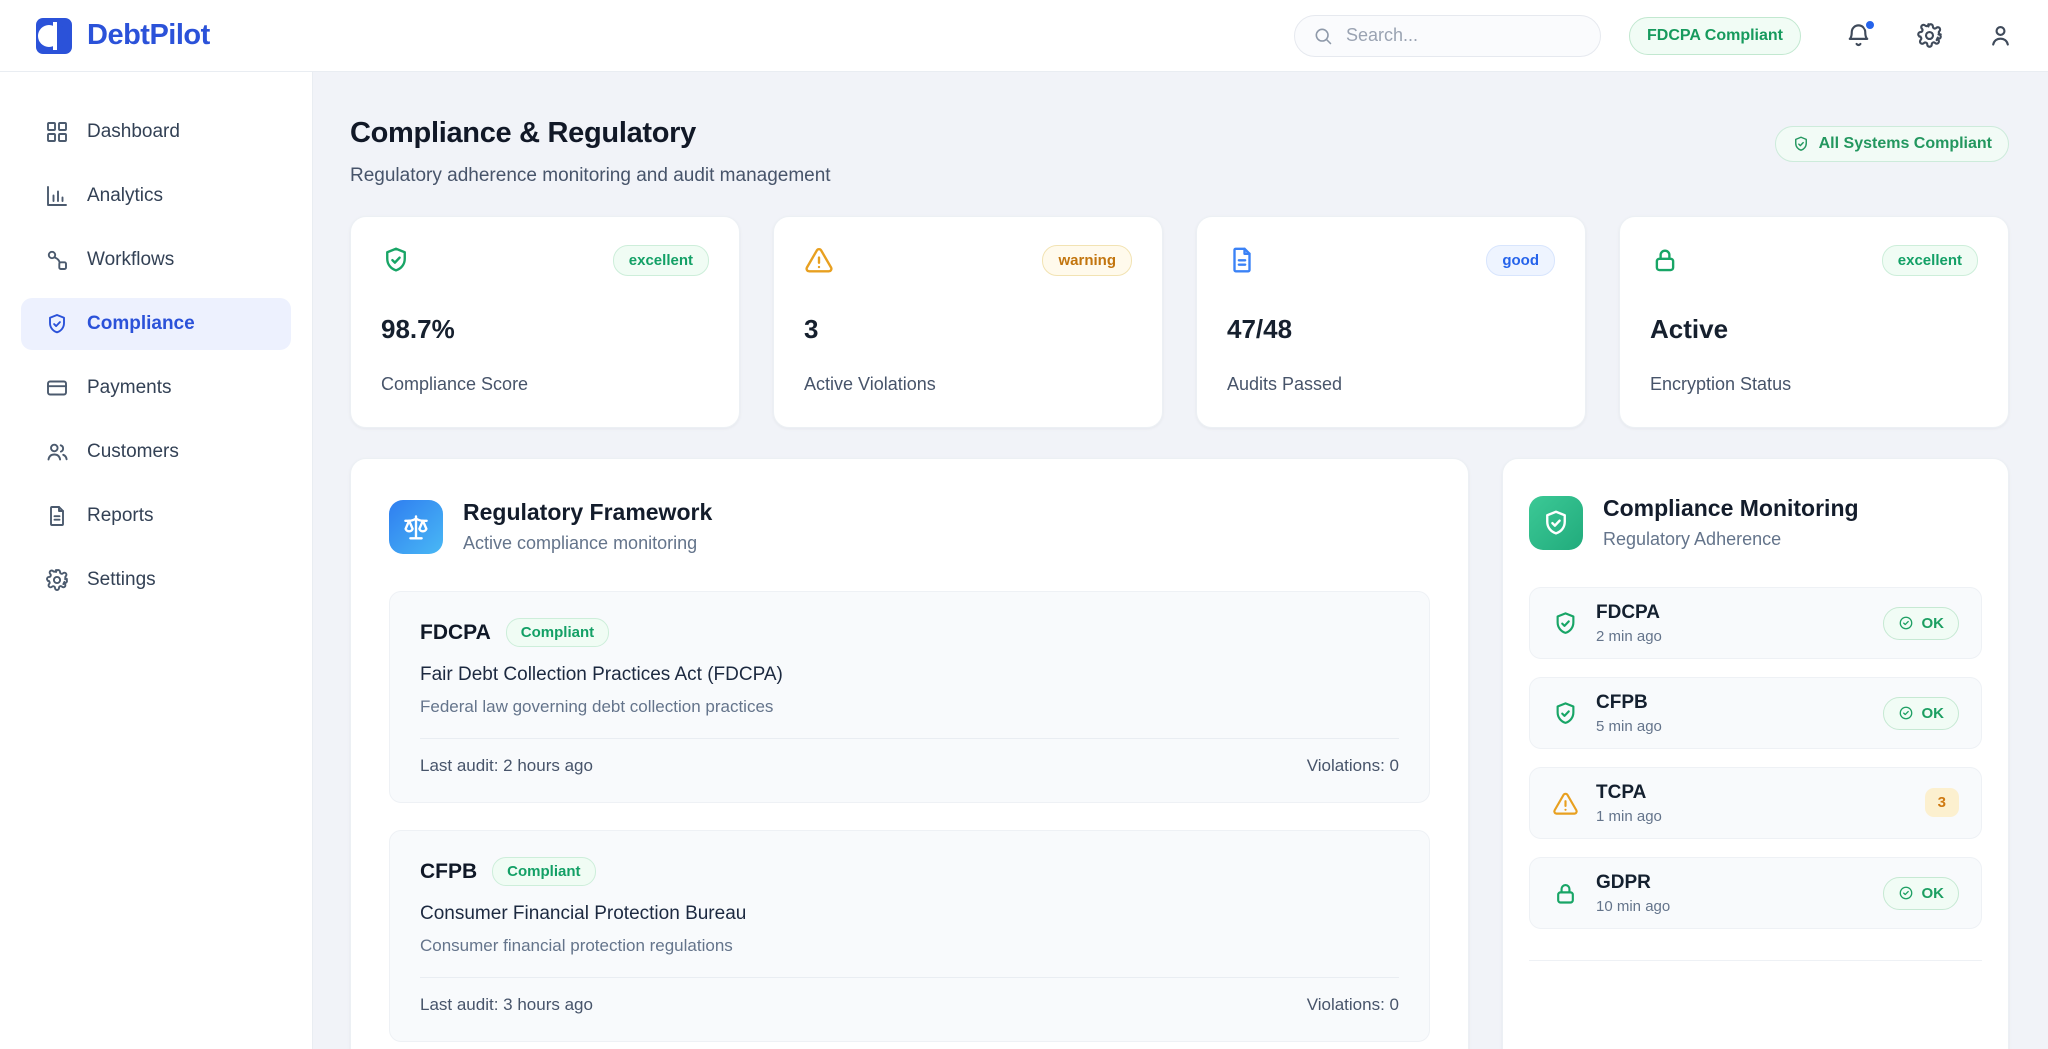 This screenshot has width=2048, height=1049. What do you see at coordinates (1906, 623) in the screenshot?
I see `check-circle-icon` at bounding box center [1906, 623].